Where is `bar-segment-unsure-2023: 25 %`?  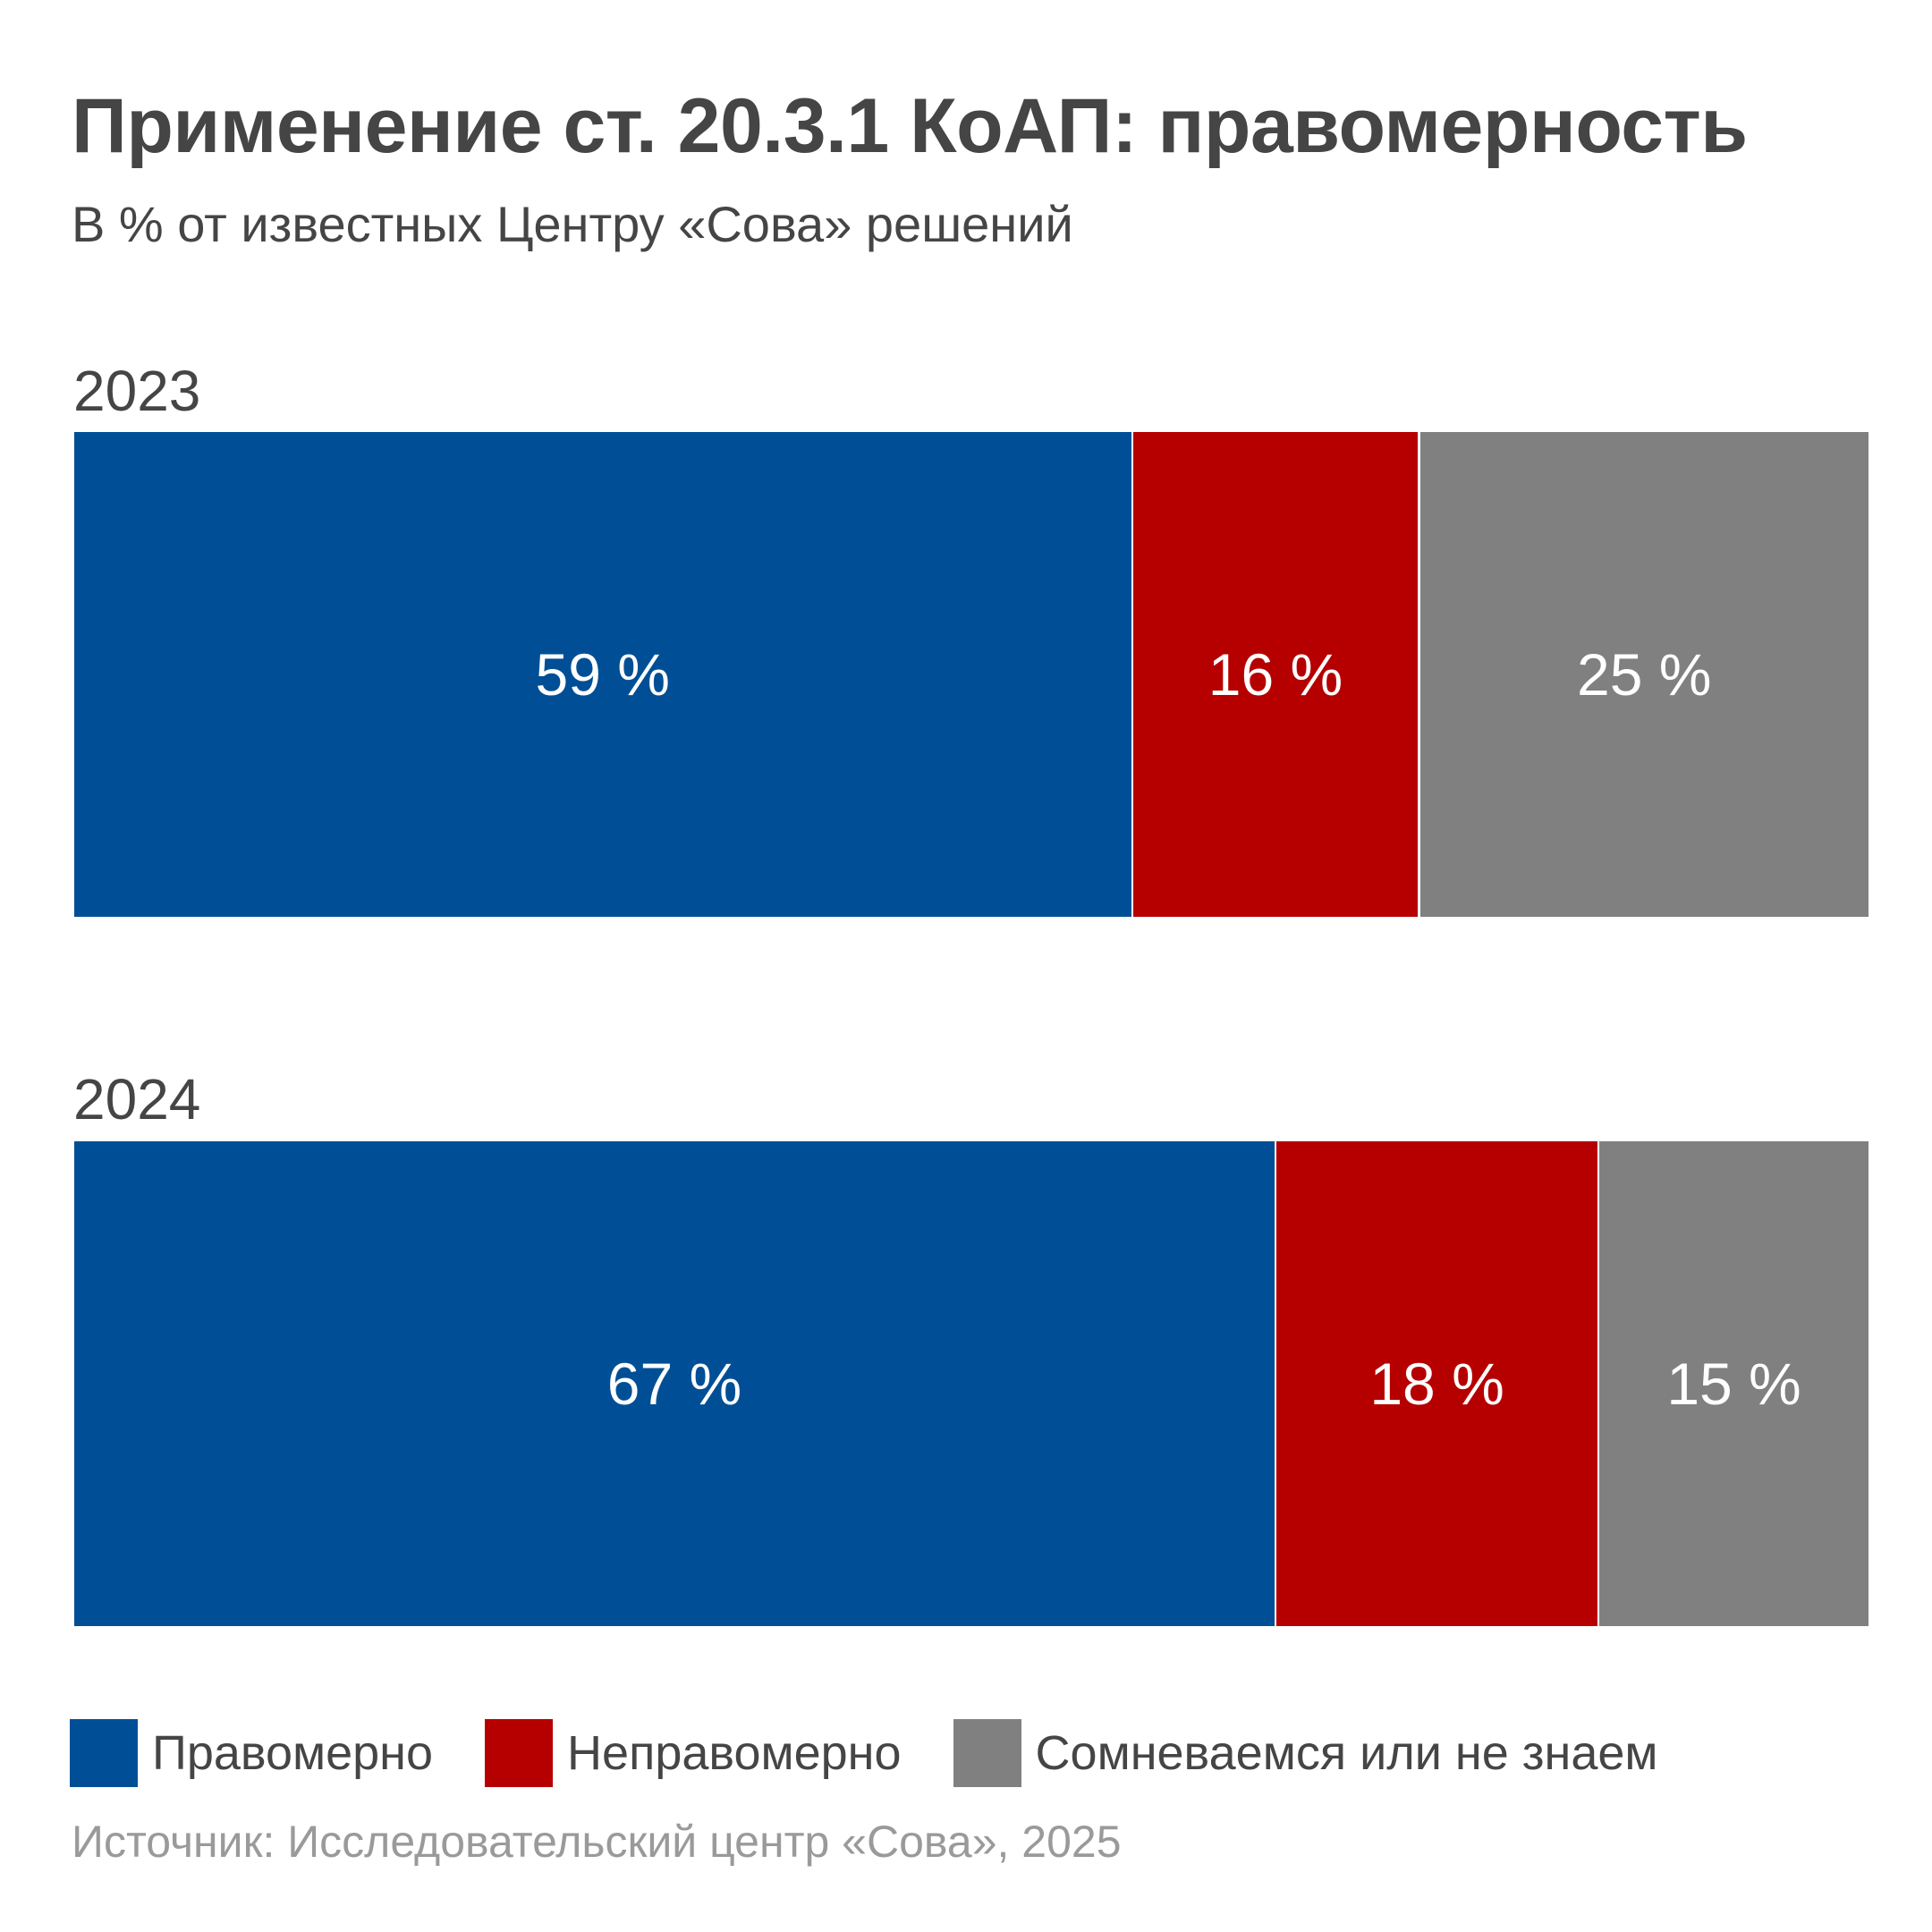
bar-segment-unsure-2023: 25 % is located at coordinates (1643, 674).